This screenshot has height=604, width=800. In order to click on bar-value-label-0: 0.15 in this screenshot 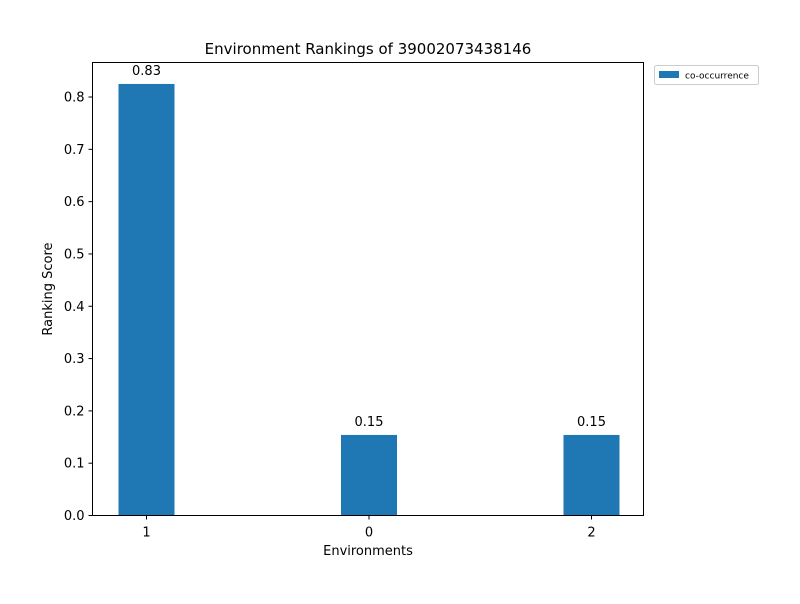, I will do `click(369, 422)`.